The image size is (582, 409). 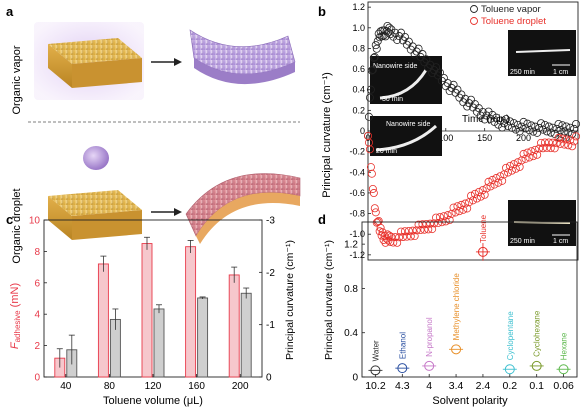 What do you see at coordinates (563, 386) in the screenshot?
I see `d-xtick-label: 0.06` at bounding box center [563, 386].